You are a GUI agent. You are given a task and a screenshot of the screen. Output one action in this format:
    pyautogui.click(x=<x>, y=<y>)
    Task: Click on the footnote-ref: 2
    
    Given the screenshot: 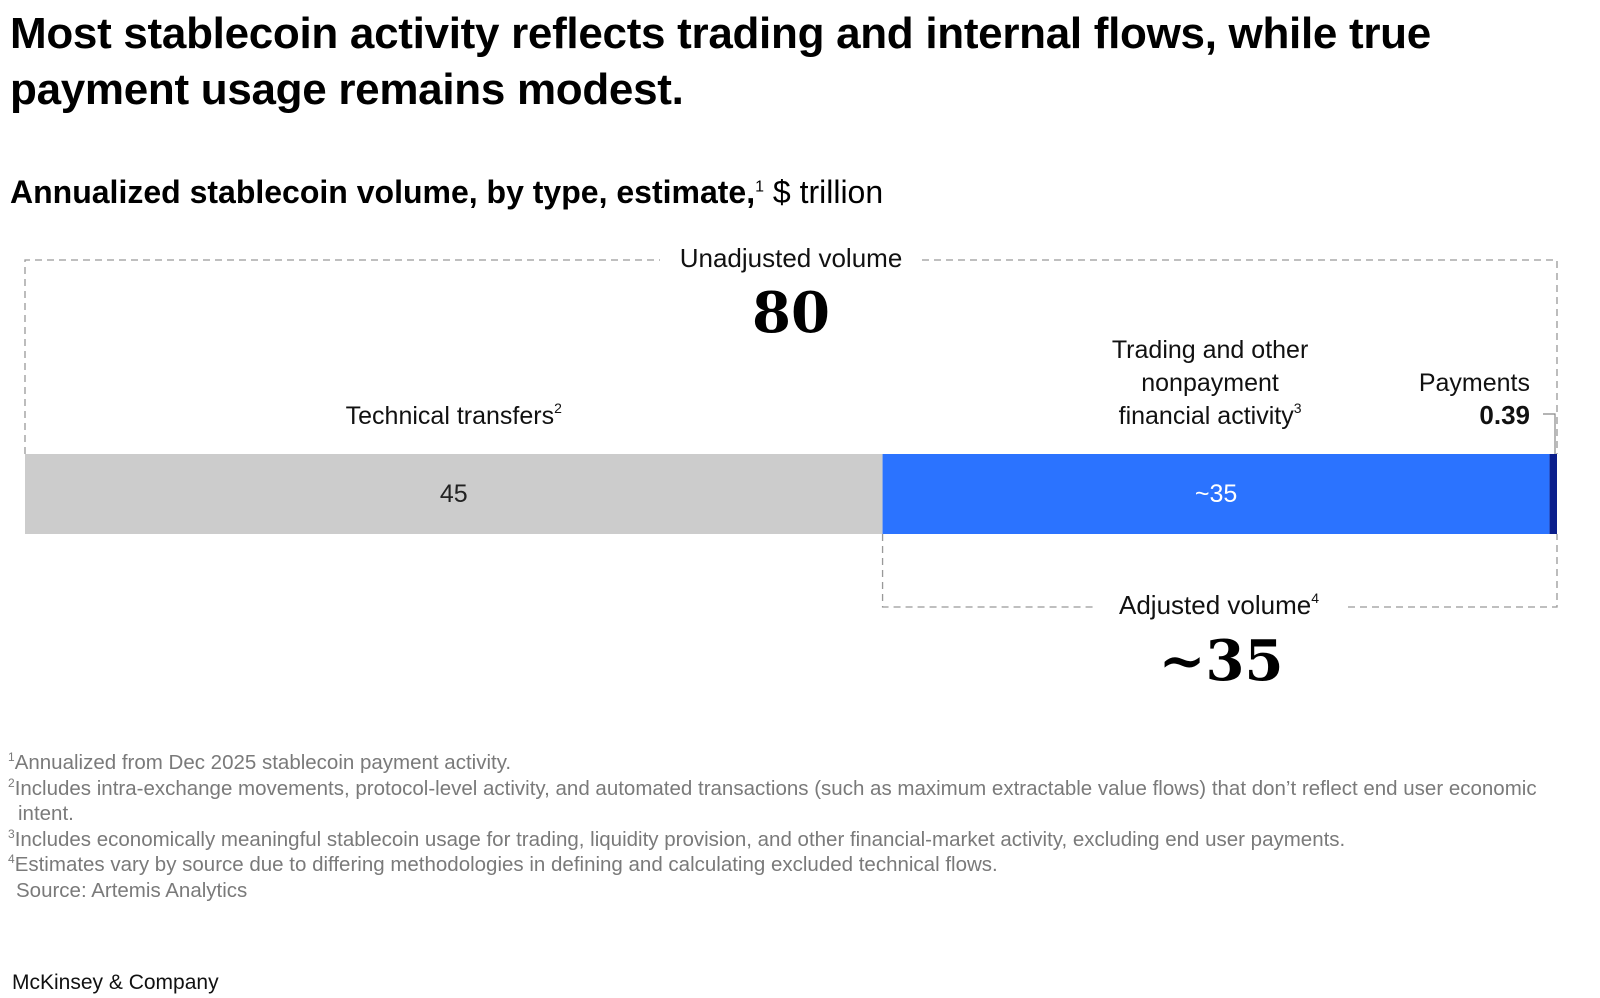 What is the action you would take?
    pyautogui.click(x=558, y=408)
    